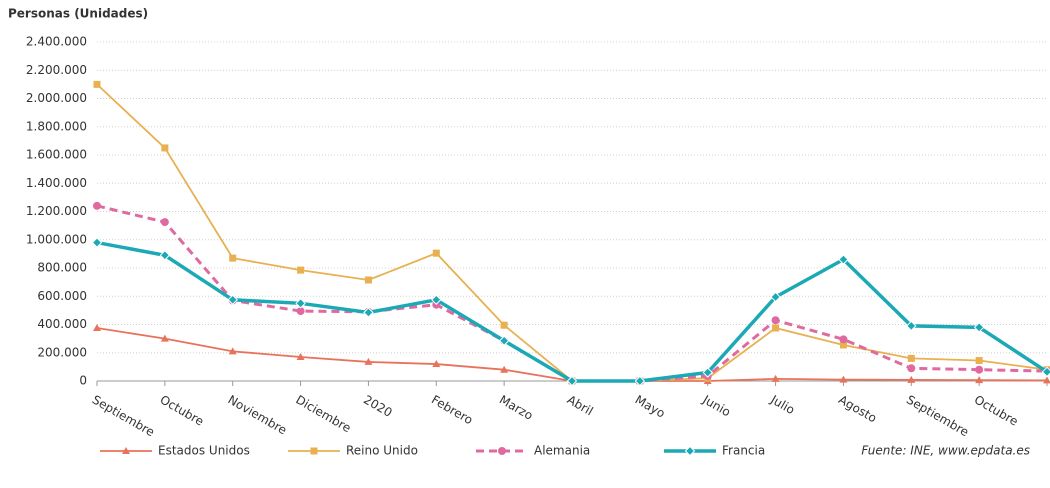 The image size is (1050, 488). Describe the element at coordinates (782, 404) in the screenshot. I see `x-tick-label: Julio` at that location.